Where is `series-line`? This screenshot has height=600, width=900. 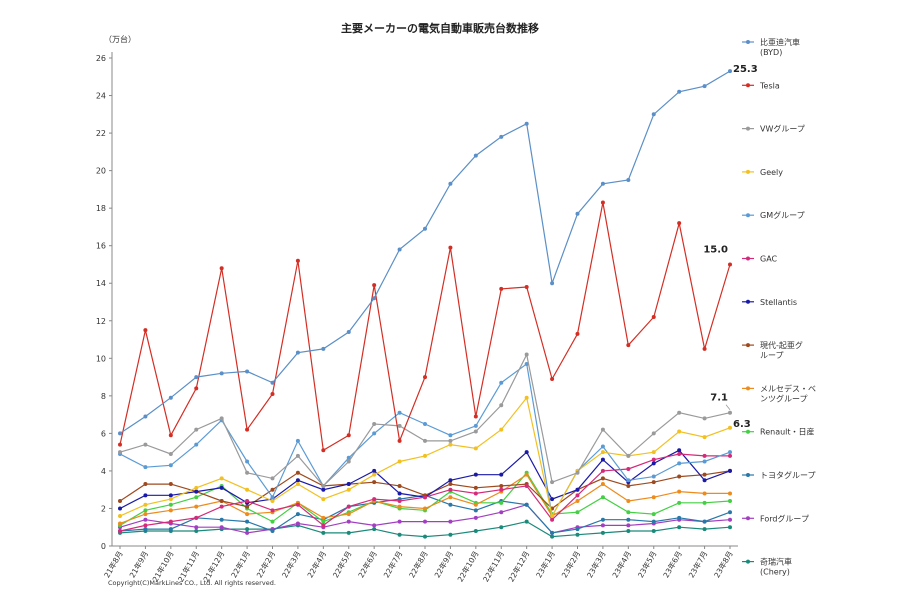 series-line is located at coordinates (425, 529).